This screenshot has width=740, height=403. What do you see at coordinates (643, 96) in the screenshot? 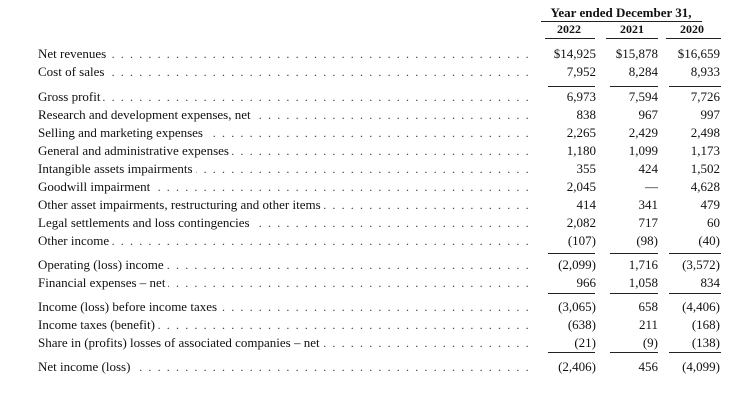
I see `value-2021: 7,594` at bounding box center [643, 96].